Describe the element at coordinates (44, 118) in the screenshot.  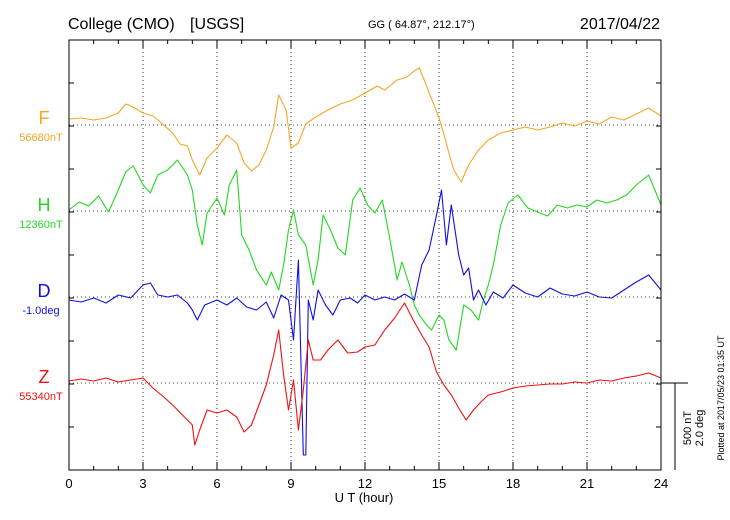
I see `series-name-f: F` at that location.